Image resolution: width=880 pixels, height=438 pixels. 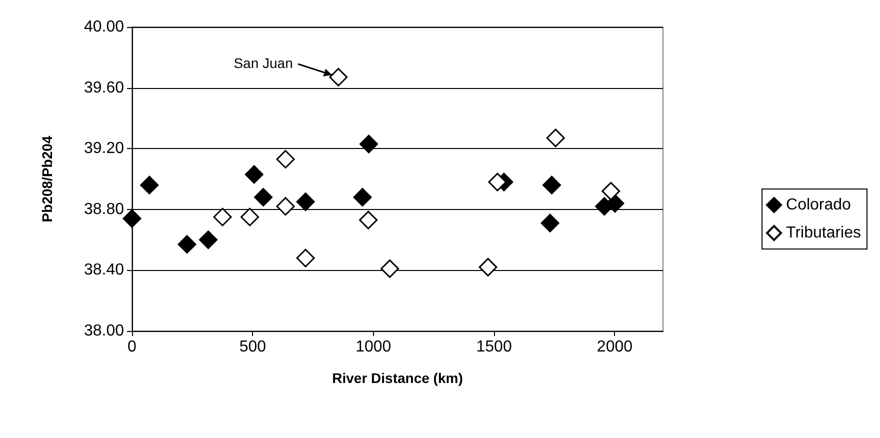 What do you see at coordinates (374, 347) in the screenshot?
I see `x-tick-label: 1000` at bounding box center [374, 347].